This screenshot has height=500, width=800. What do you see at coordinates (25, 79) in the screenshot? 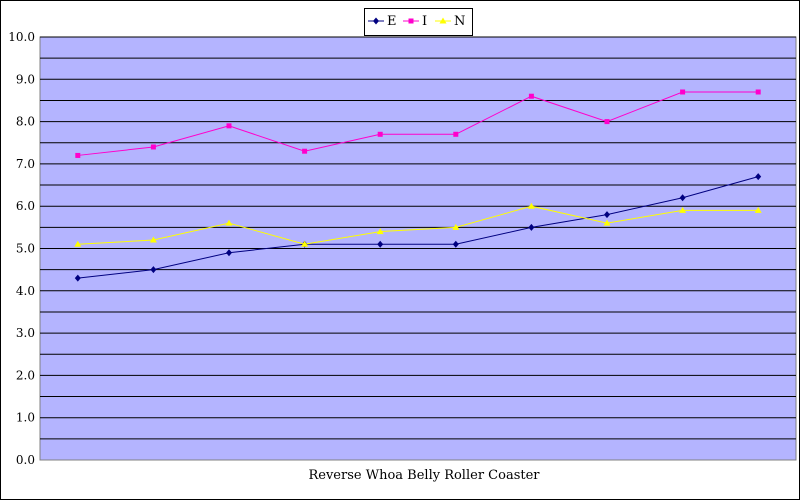
I see `y-tick-label: 9.0` at bounding box center [25, 79].